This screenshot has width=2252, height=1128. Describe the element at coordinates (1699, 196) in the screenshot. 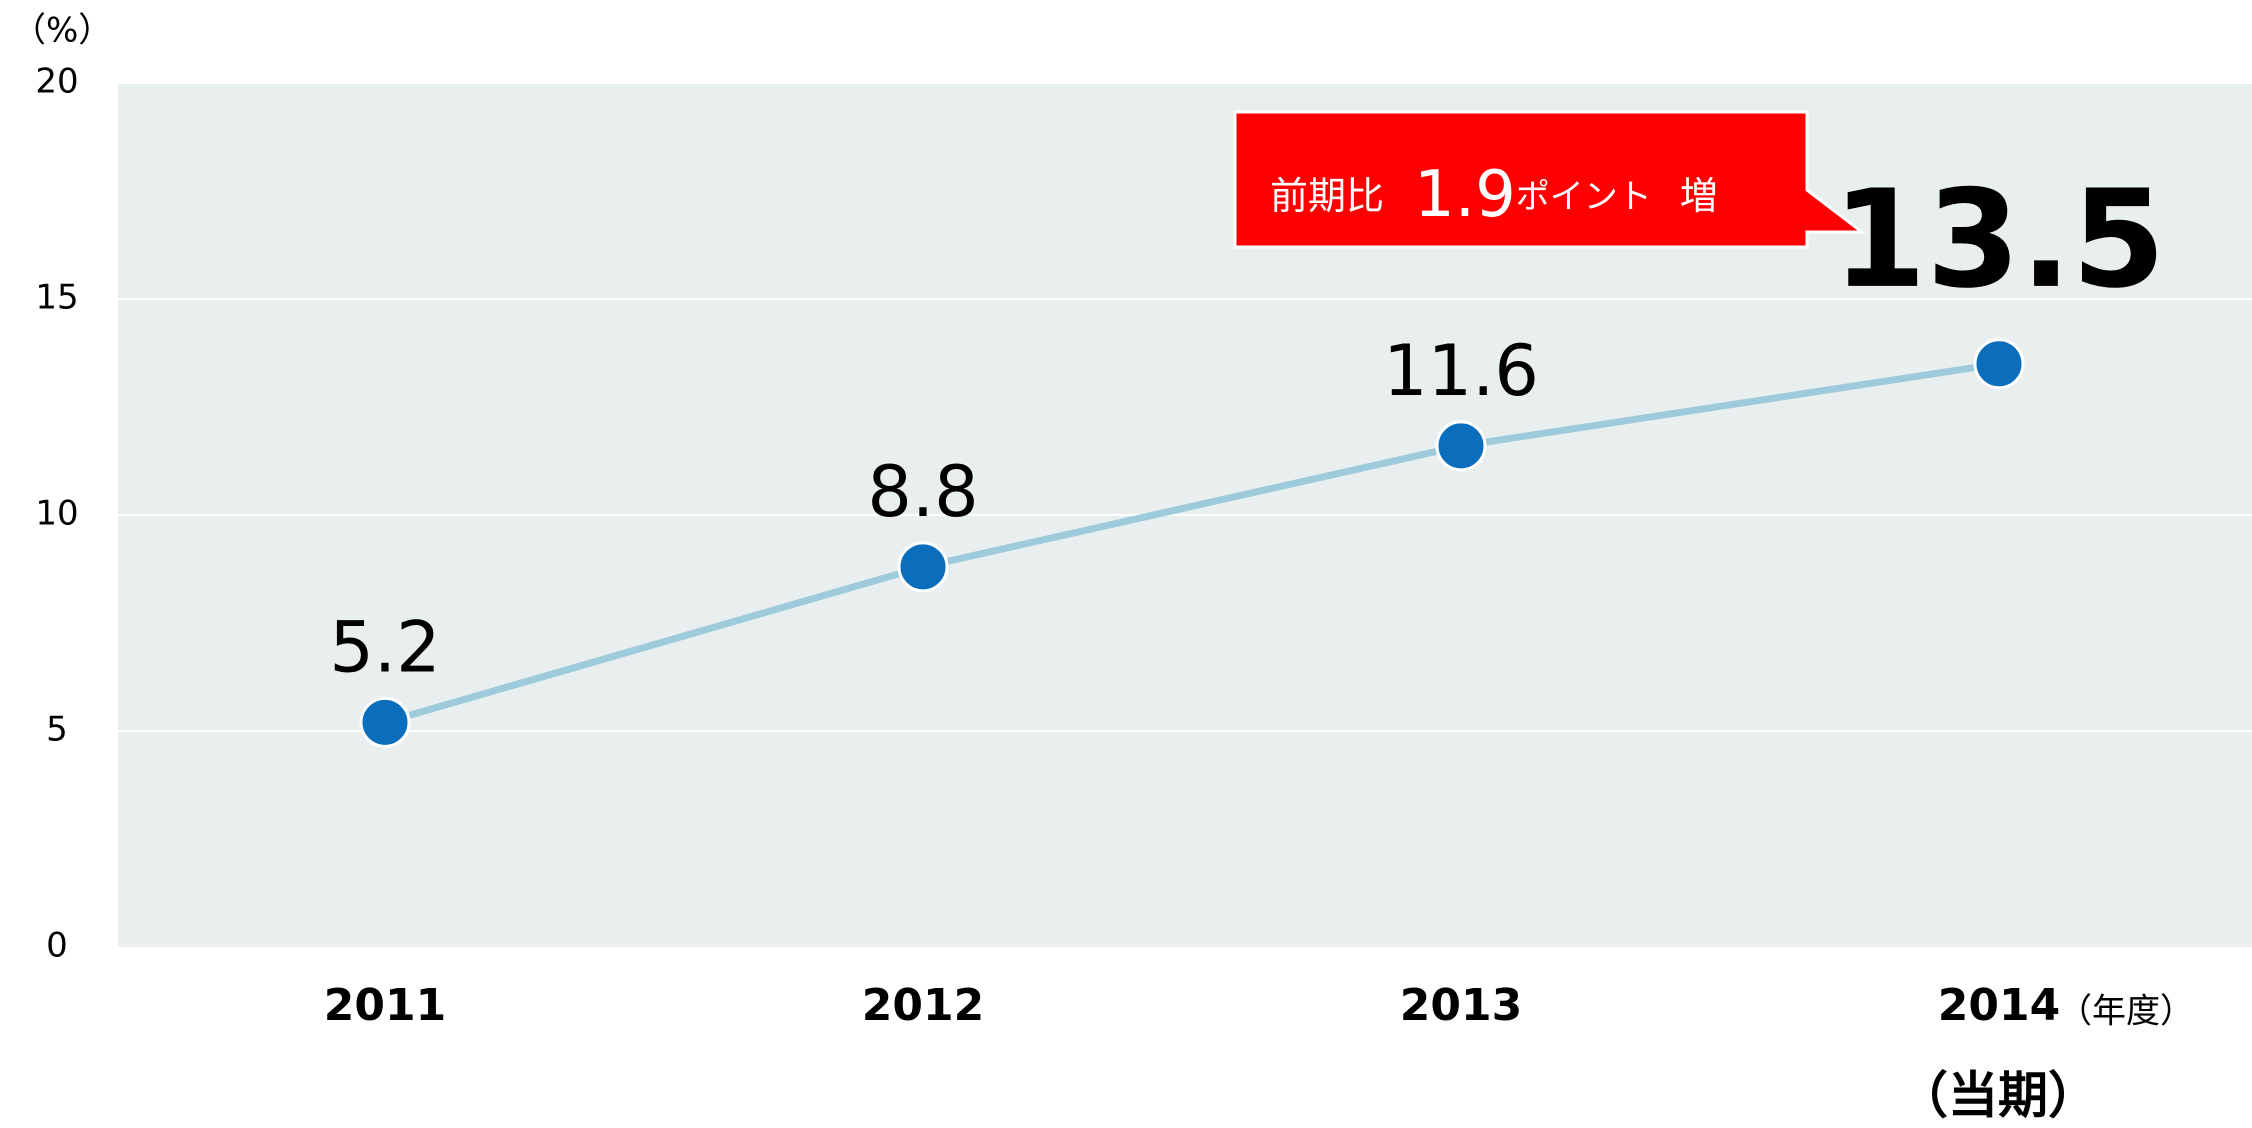

I see `annotation-suffix: 増` at that location.